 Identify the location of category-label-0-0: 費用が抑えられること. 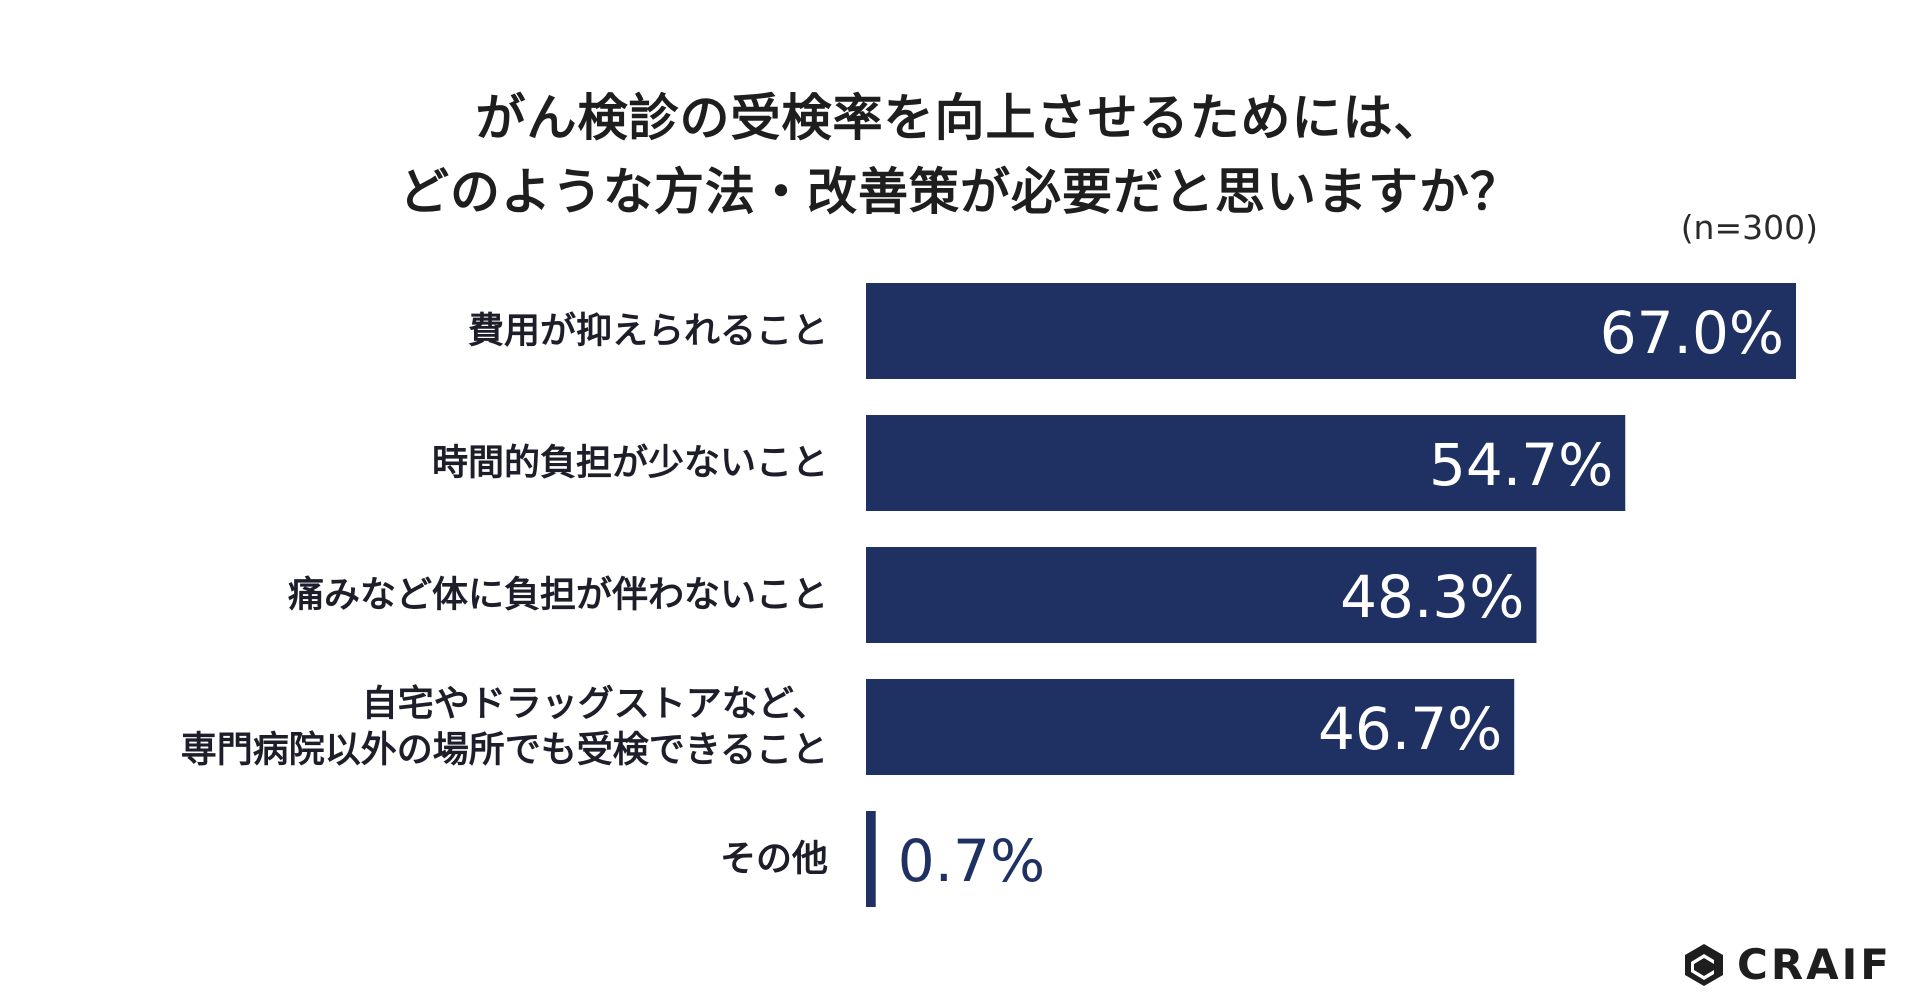
(648, 331).